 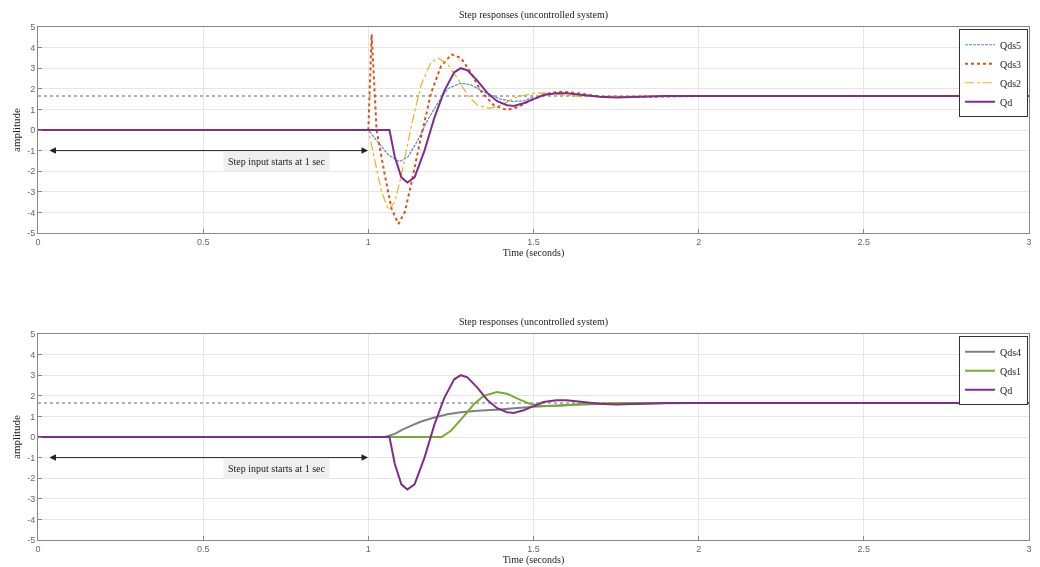 I want to click on legend-label: Qds3, so click(x=1011, y=64).